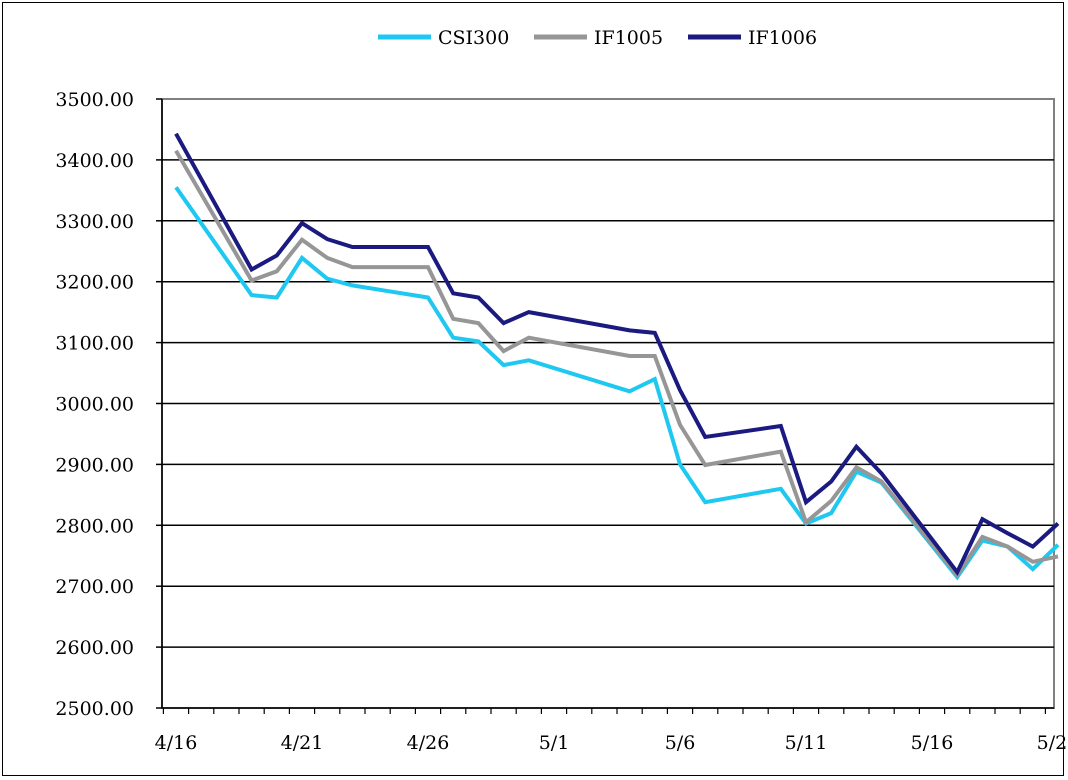 The width and height of the screenshot is (1068, 780). What do you see at coordinates (554, 743) in the screenshot?
I see `x-tick-label: 5/1` at bounding box center [554, 743].